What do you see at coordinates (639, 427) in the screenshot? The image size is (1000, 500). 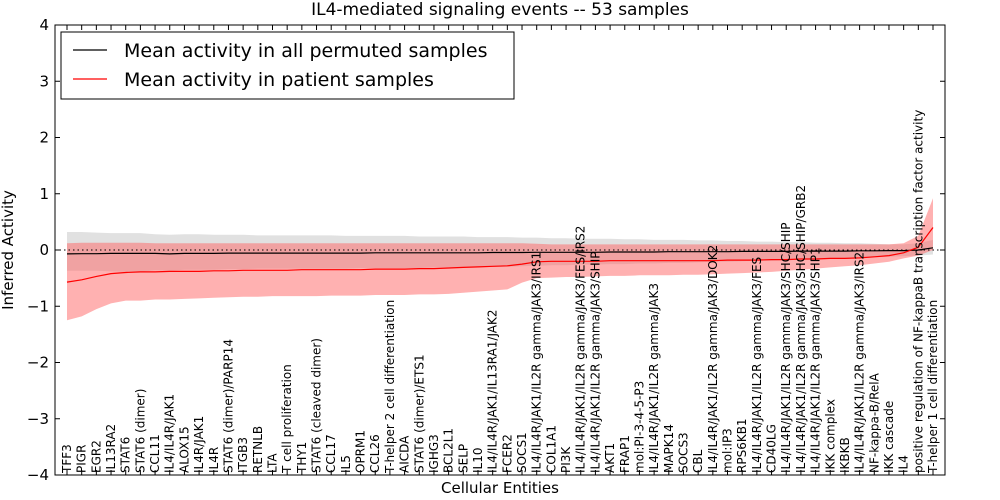 I see `x-tick-label: mol:PI-3-4-5-P3` at bounding box center [639, 427].